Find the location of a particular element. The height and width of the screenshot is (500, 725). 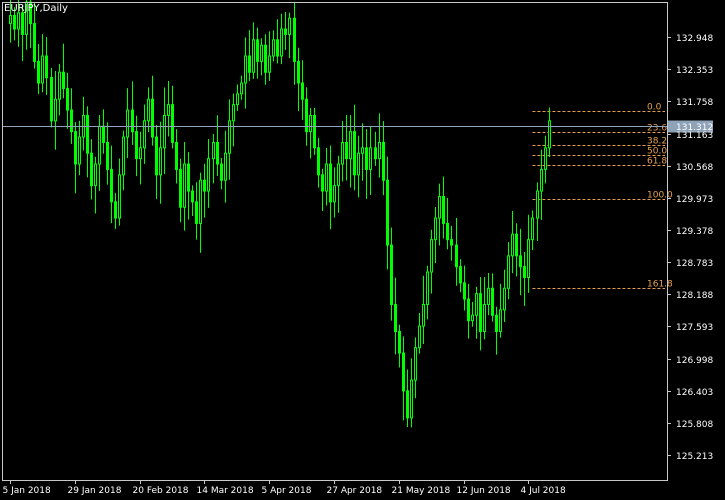

y-tick-label: 125.808 is located at coordinates (694, 425).